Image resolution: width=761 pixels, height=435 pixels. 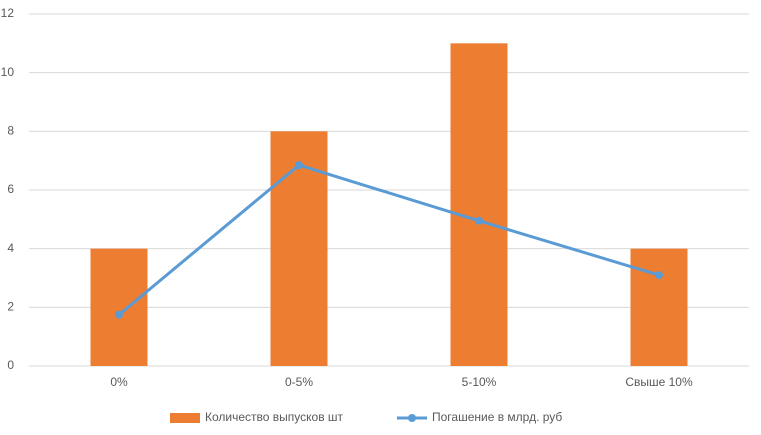 What do you see at coordinates (185, 418) in the screenshot?
I see `legend-swatch` at bounding box center [185, 418].